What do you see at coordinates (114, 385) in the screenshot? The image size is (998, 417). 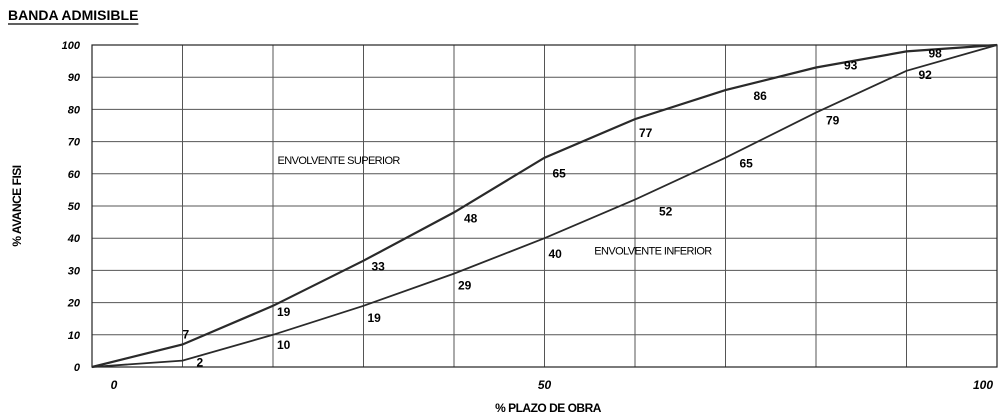 I see `x-tick-label: 0` at bounding box center [114, 385].